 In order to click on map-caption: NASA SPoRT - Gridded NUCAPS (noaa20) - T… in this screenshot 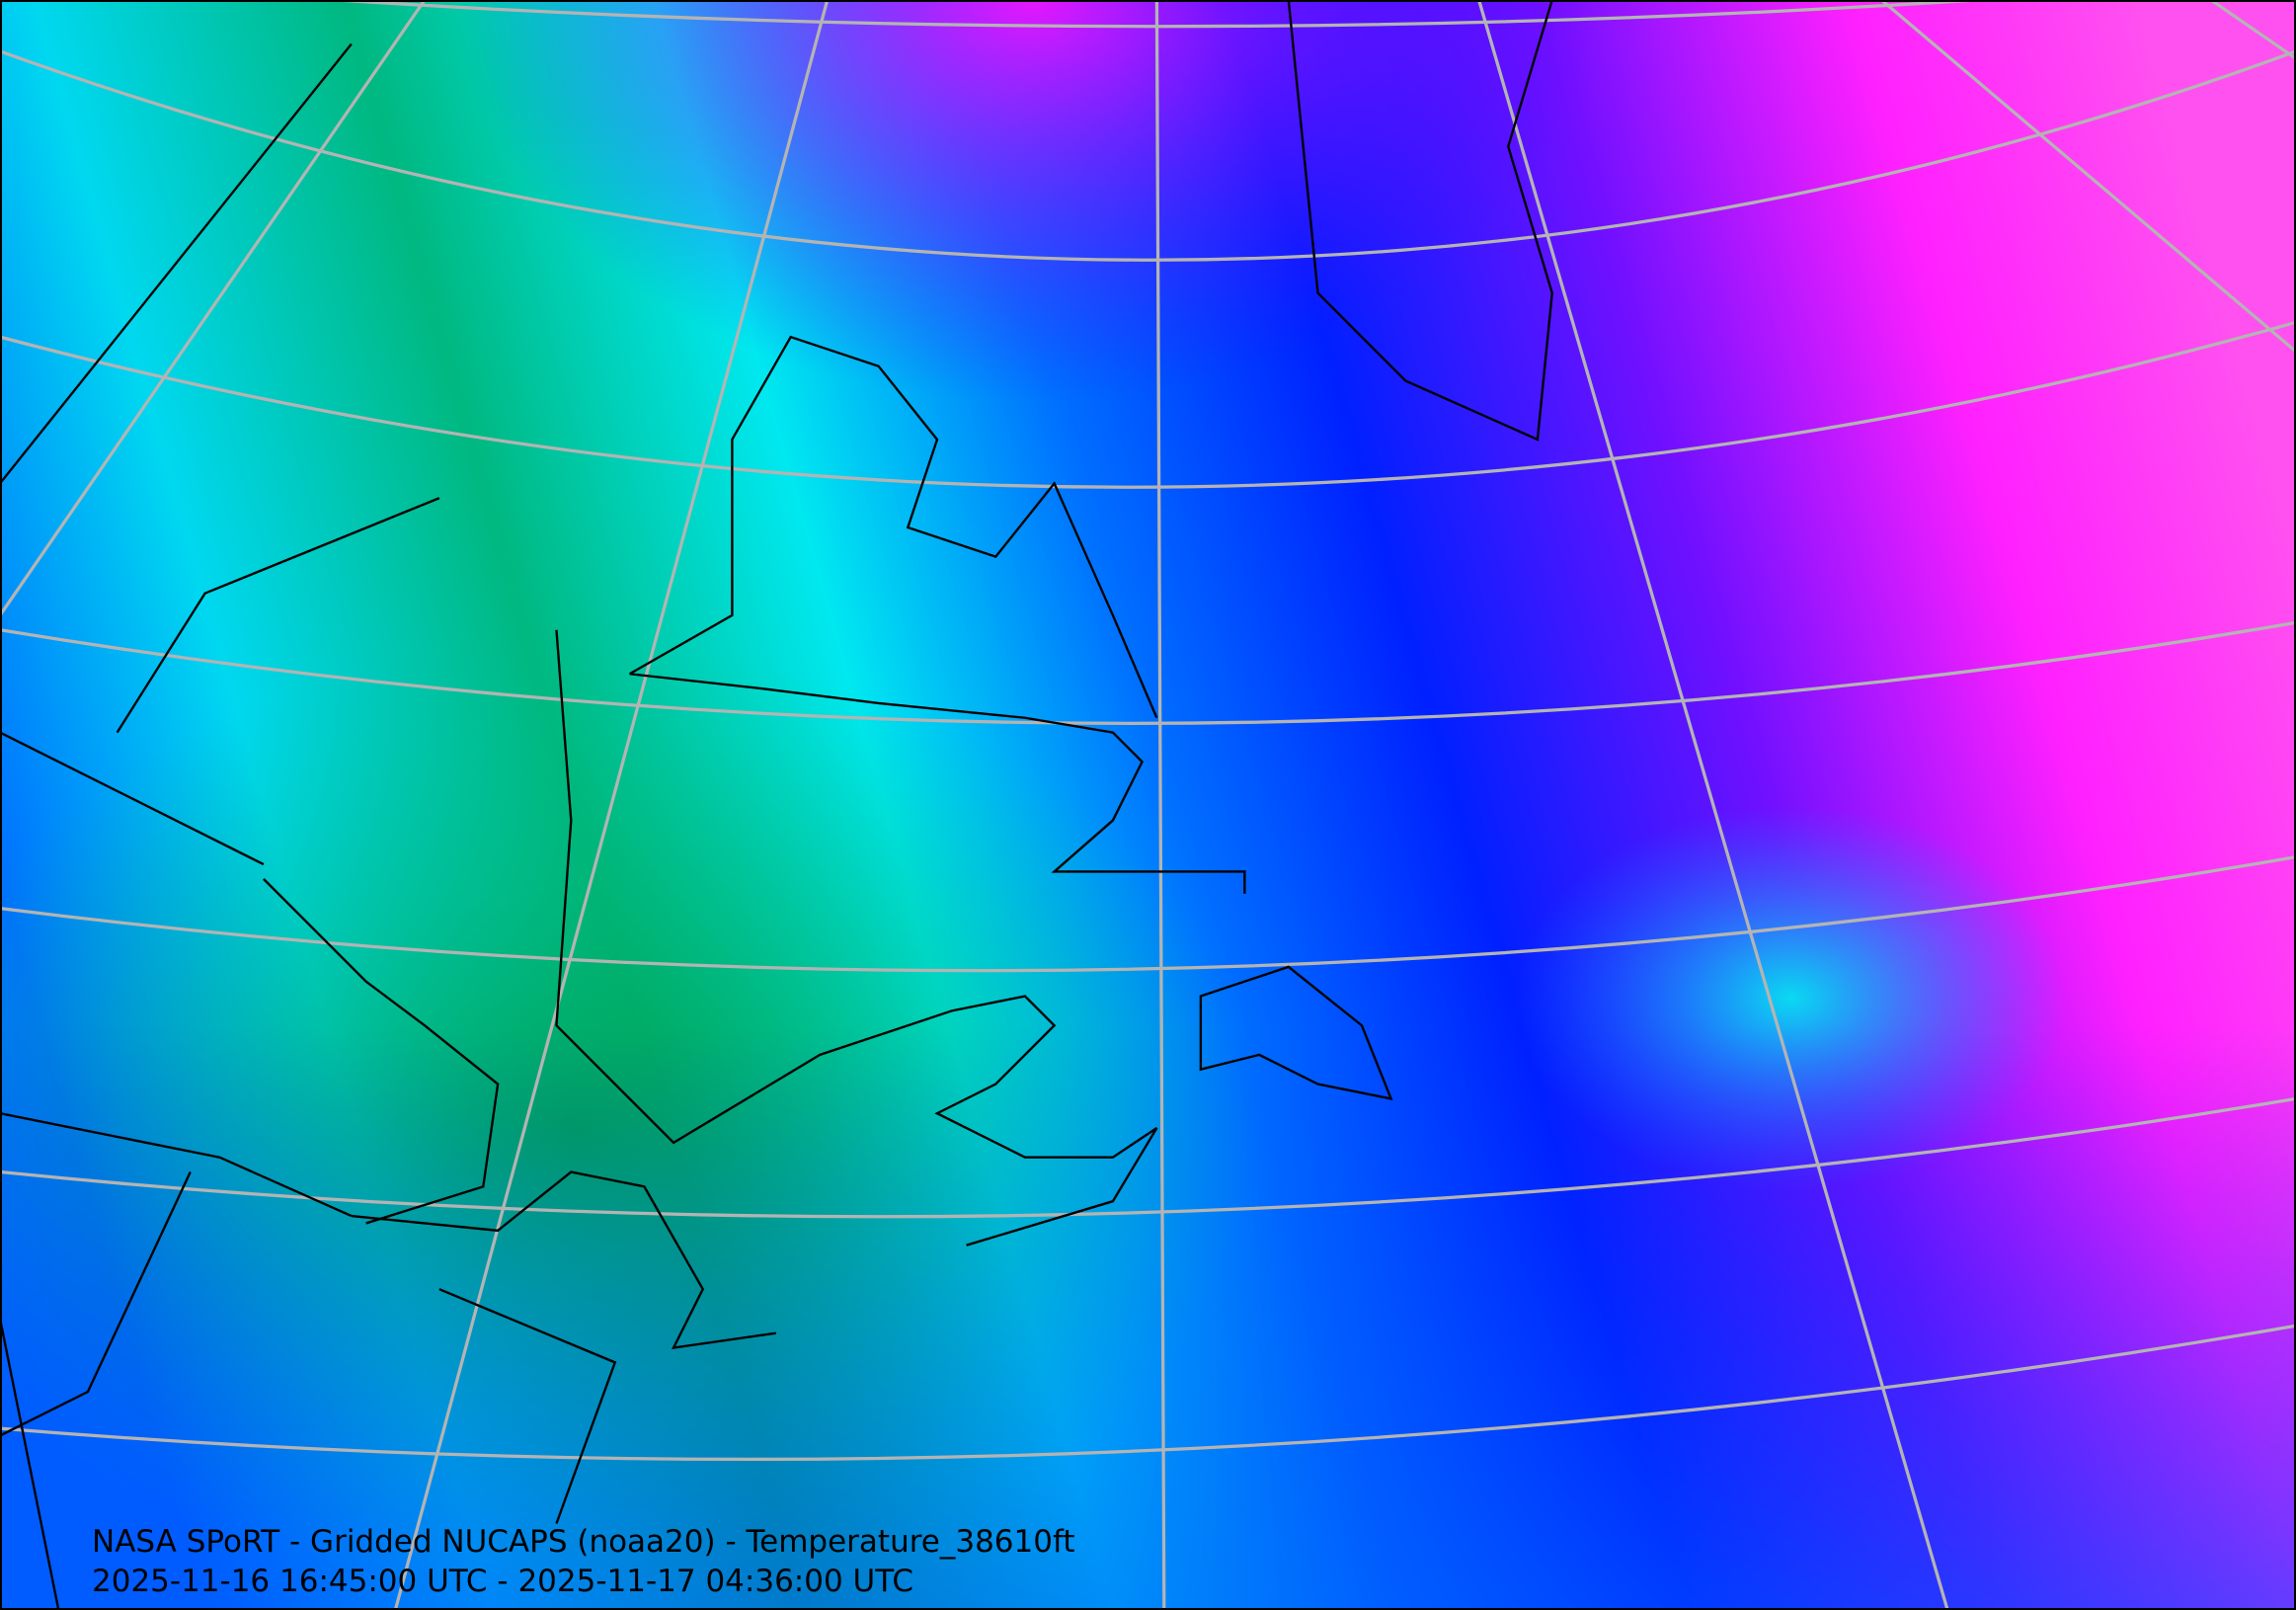, I will do `click(583, 1561)`.